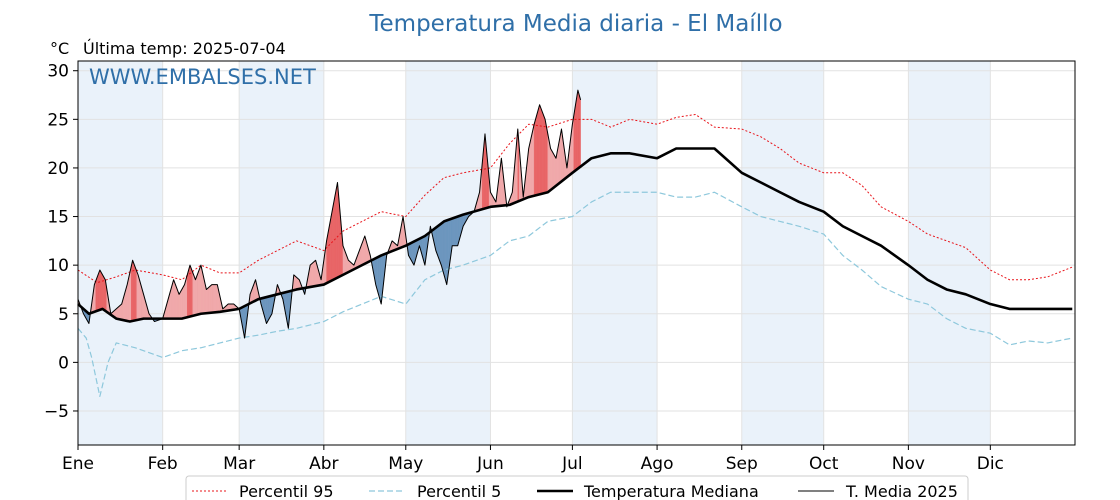  I want to click on x-tick-label: Dic, so click(990, 464).